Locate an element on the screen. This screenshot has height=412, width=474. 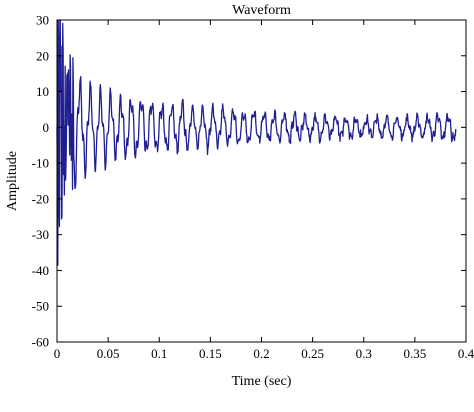
x-tick-label: 0.1 is located at coordinates (159, 353).